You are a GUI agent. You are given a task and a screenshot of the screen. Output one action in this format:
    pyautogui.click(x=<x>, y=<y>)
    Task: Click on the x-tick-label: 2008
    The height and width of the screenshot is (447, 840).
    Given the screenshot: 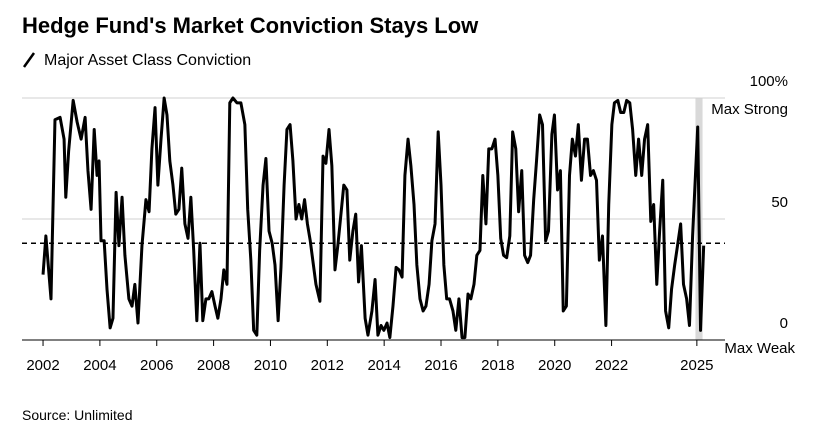 What is the action you would take?
    pyautogui.click(x=213, y=365)
    